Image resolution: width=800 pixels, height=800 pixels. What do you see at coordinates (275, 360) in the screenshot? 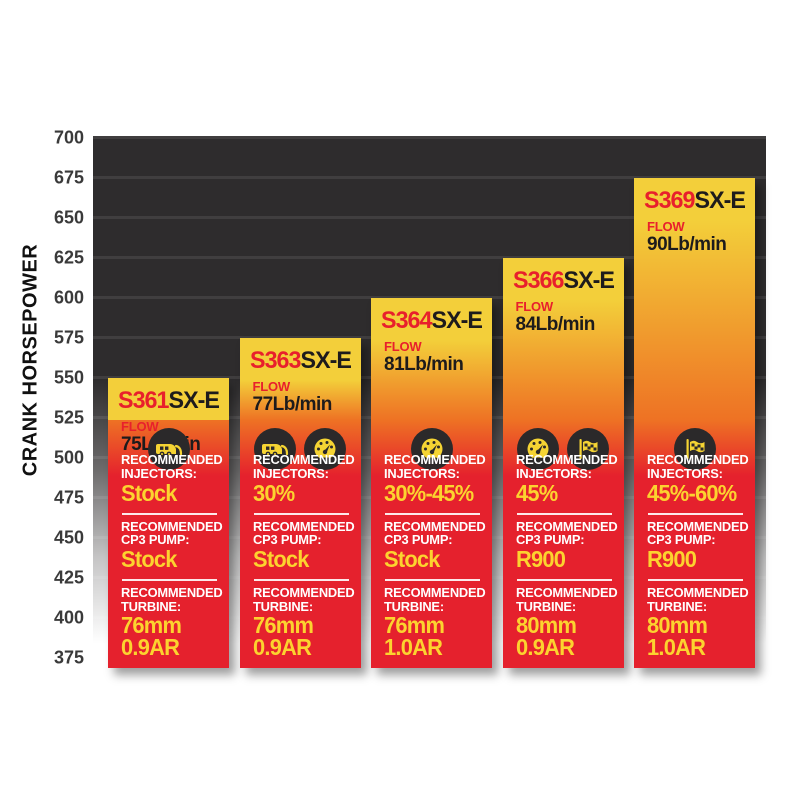
I see `model-prefix: S363` at bounding box center [275, 360].